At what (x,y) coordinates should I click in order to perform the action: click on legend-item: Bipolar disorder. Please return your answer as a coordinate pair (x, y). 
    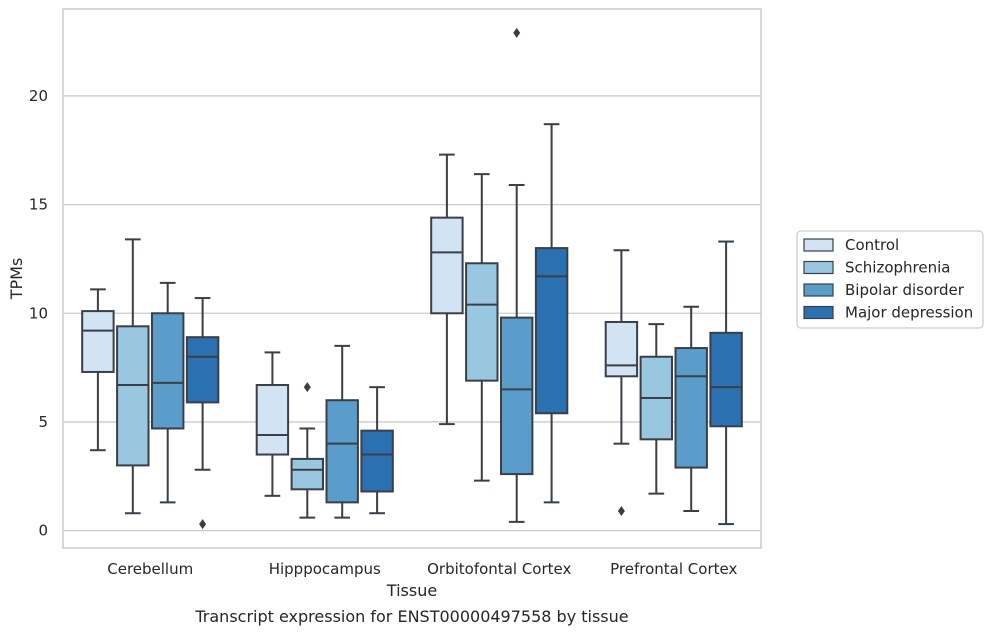
    Looking at the image, I should click on (884, 290).